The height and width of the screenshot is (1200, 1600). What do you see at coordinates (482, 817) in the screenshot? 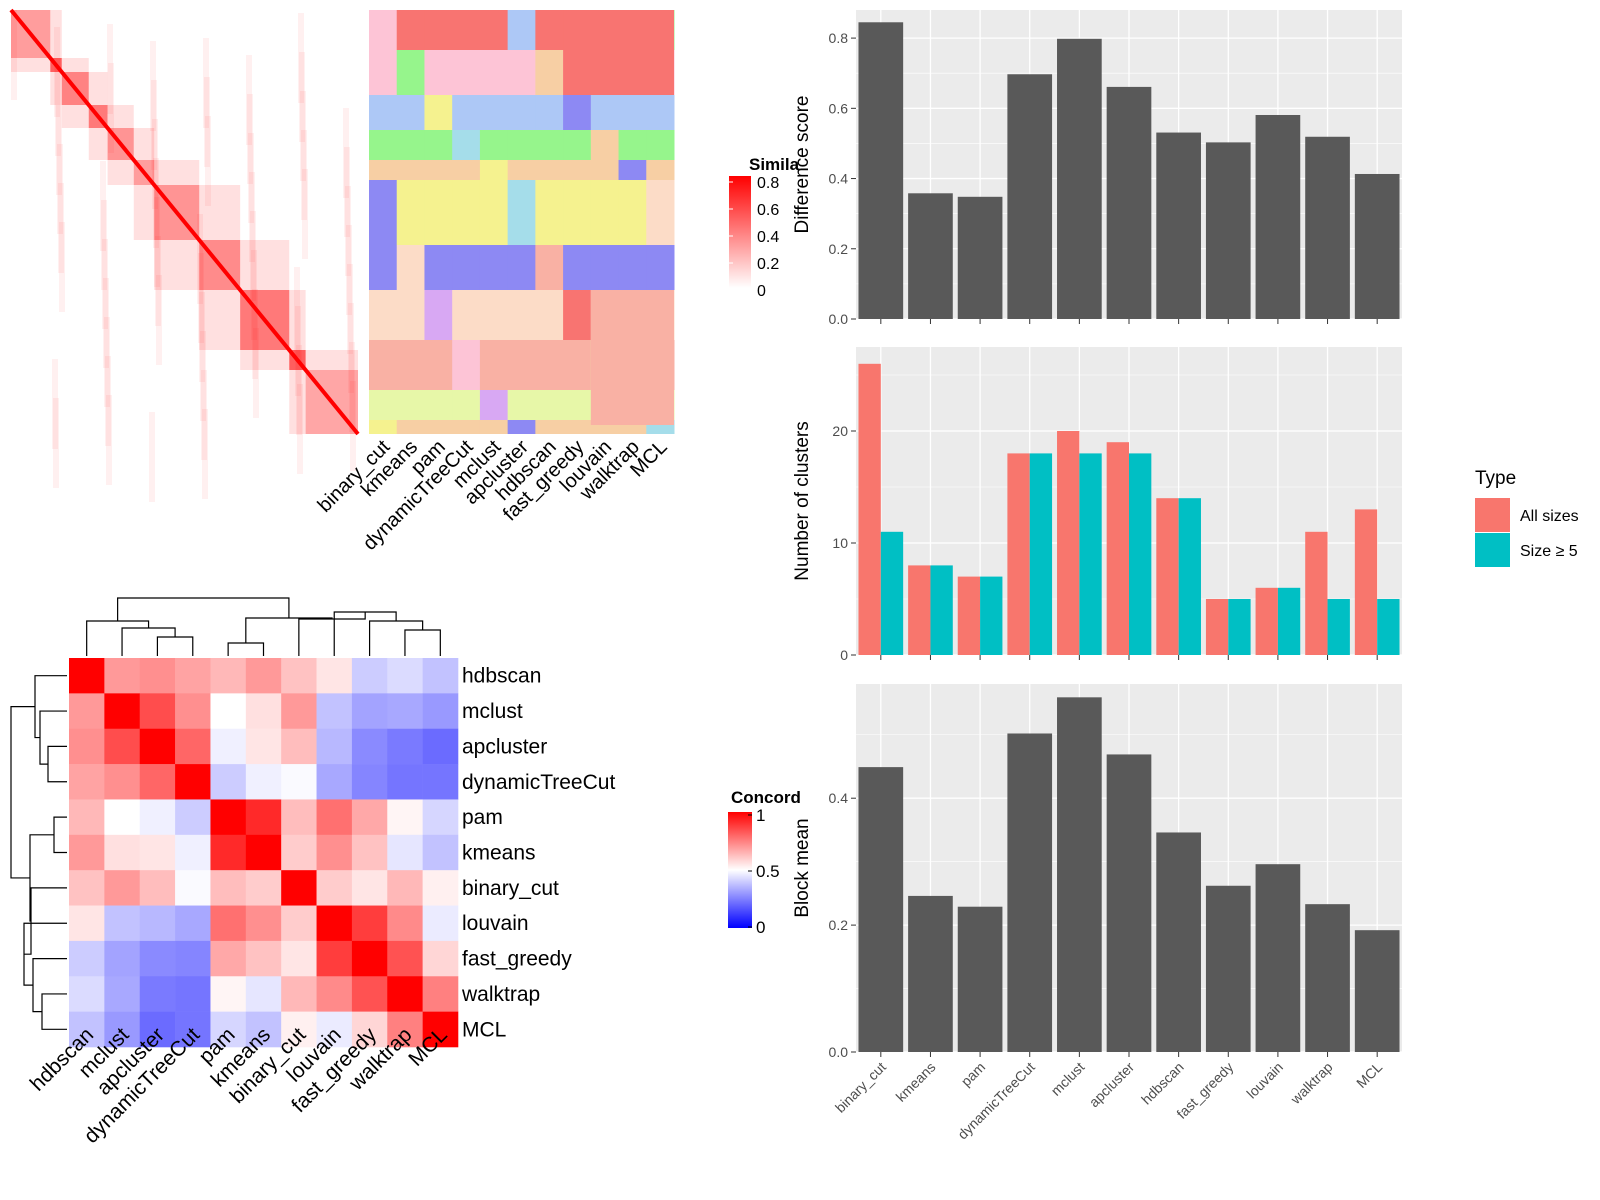
I see `concordance-row-label-pam: pam` at bounding box center [482, 817].